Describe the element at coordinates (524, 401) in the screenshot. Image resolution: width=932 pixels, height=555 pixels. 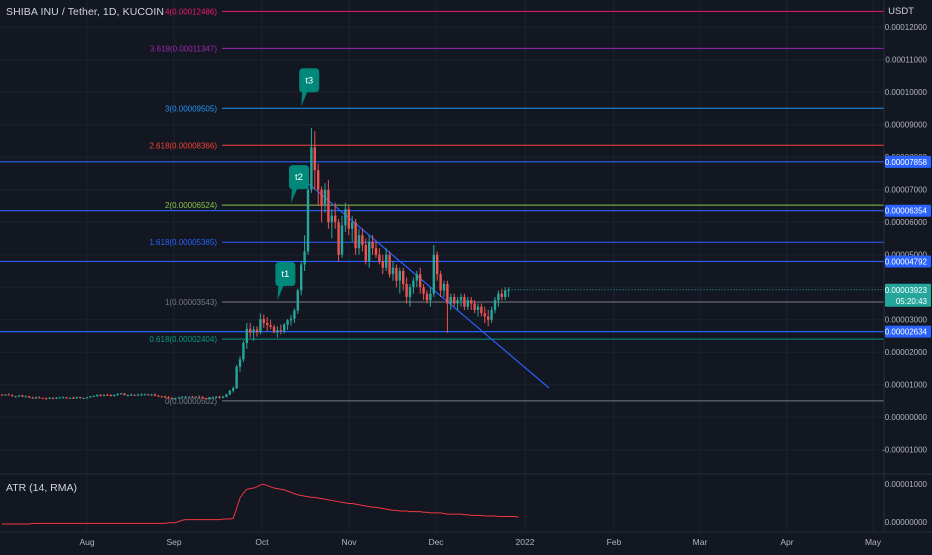
I see `fib-level: 0(0.00000502)` at that location.